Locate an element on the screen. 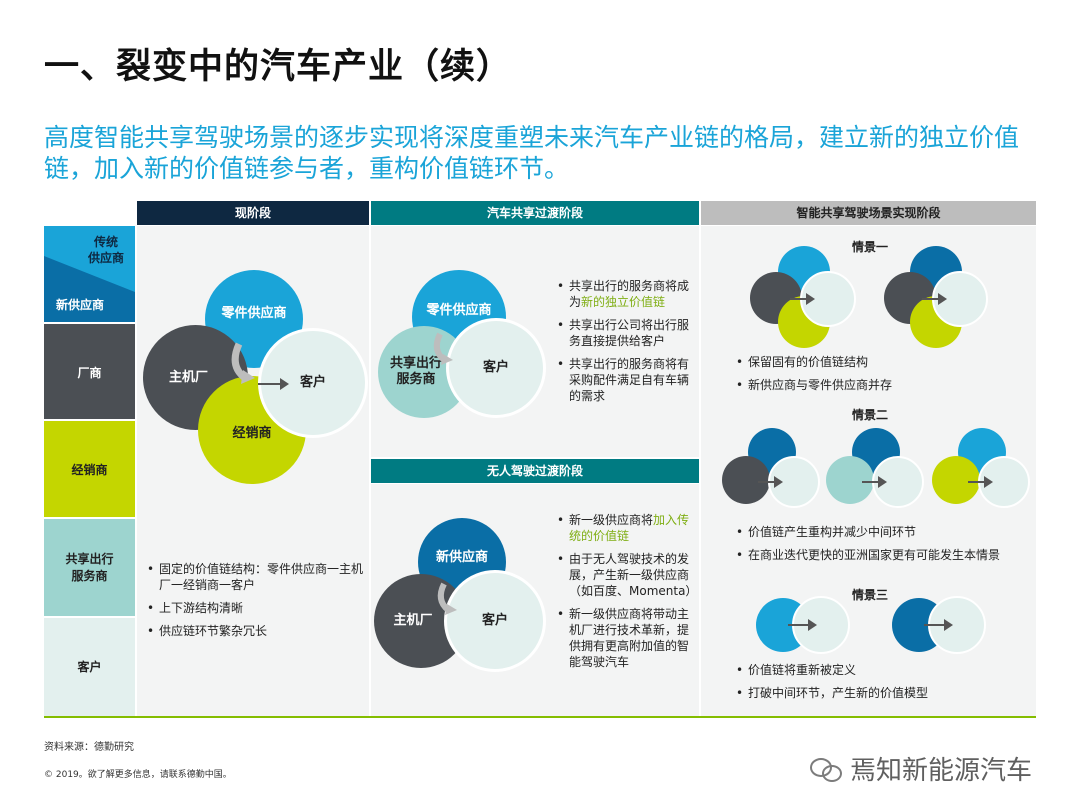 This screenshot has height=810, width=1080. scenario-1-bullets: 保留固有的价值链结构 新供应商与零件供应商并存 is located at coordinates (884, 377).